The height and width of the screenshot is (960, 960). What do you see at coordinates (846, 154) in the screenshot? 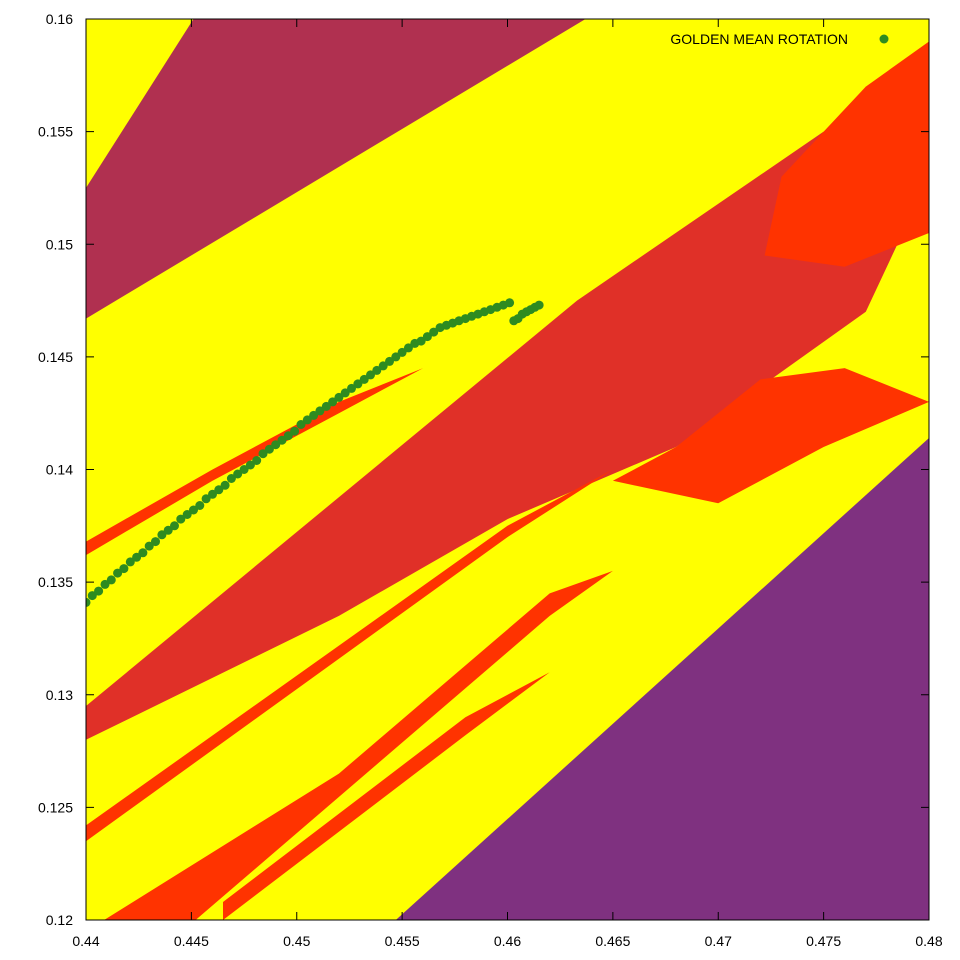
I see `region-upper-orange-blob` at bounding box center [846, 154].